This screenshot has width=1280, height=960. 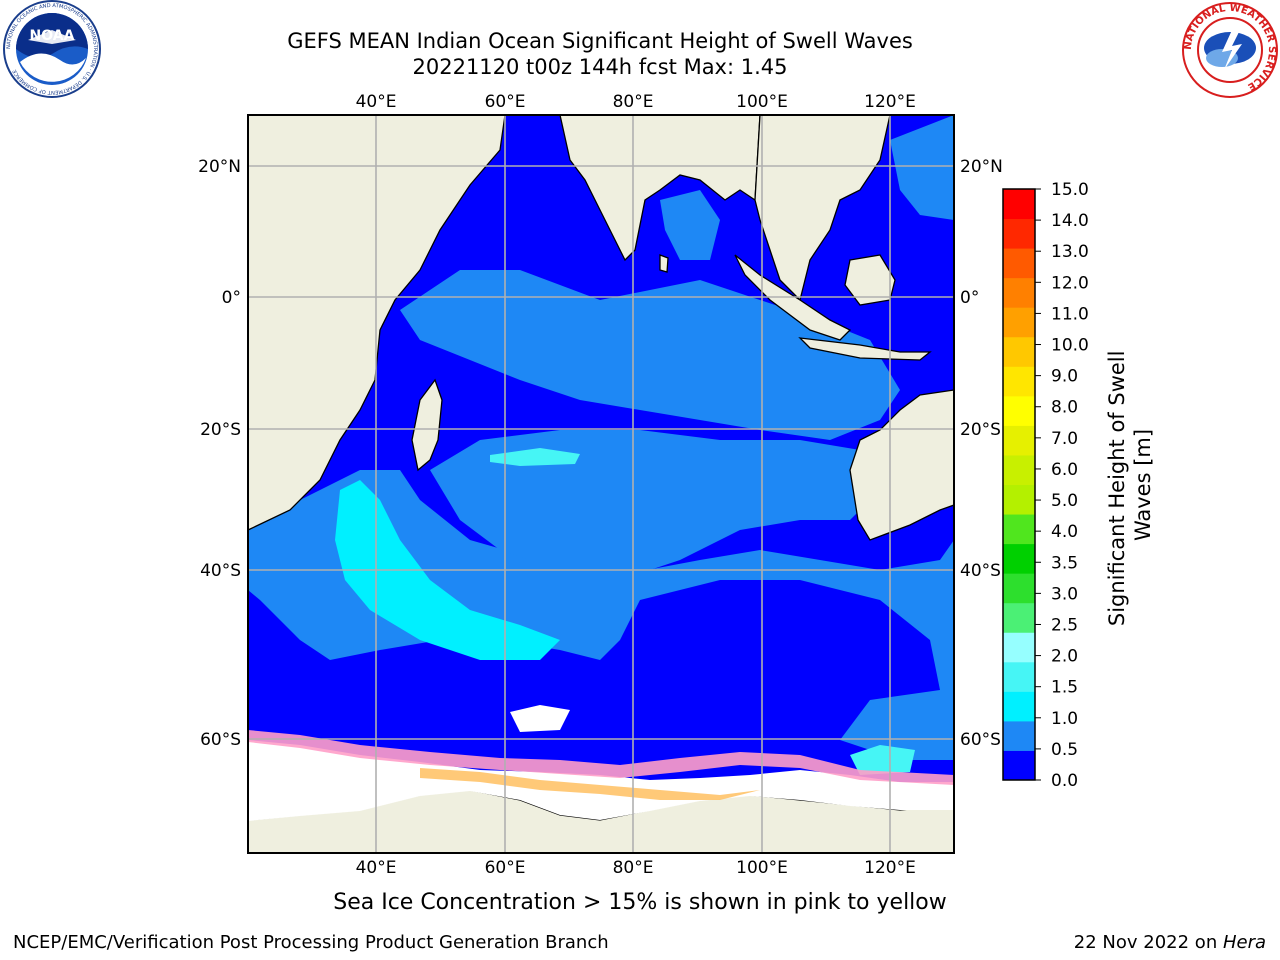 What do you see at coordinates (1070, 221) in the screenshot?
I see `colorbar-tick-label: 14.0` at bounding box center [1070, 221].